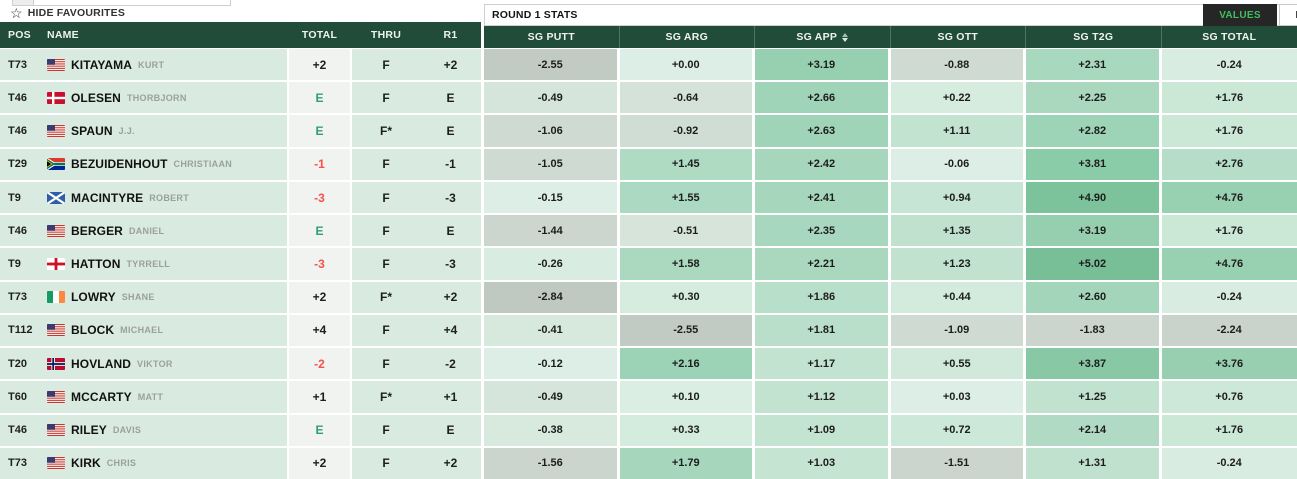 Image resolution: width=1297 pixels, height=479 pixels. Describe the element at coordinates (22, 131) in the screenshot. I see `pos-cell: T46` at that location.